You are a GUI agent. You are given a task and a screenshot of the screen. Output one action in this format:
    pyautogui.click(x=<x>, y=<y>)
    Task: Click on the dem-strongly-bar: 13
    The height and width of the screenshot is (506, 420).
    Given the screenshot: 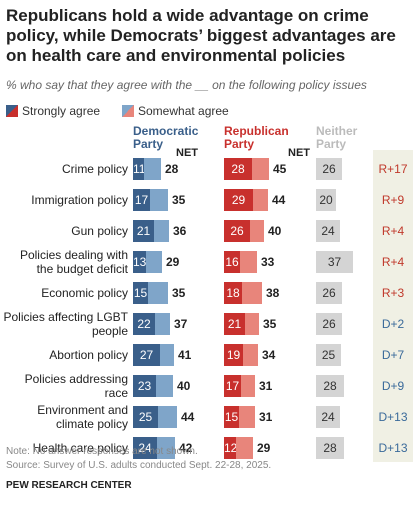 What is the action you would take?
    pyautogui.click(x=139, y=262)
    